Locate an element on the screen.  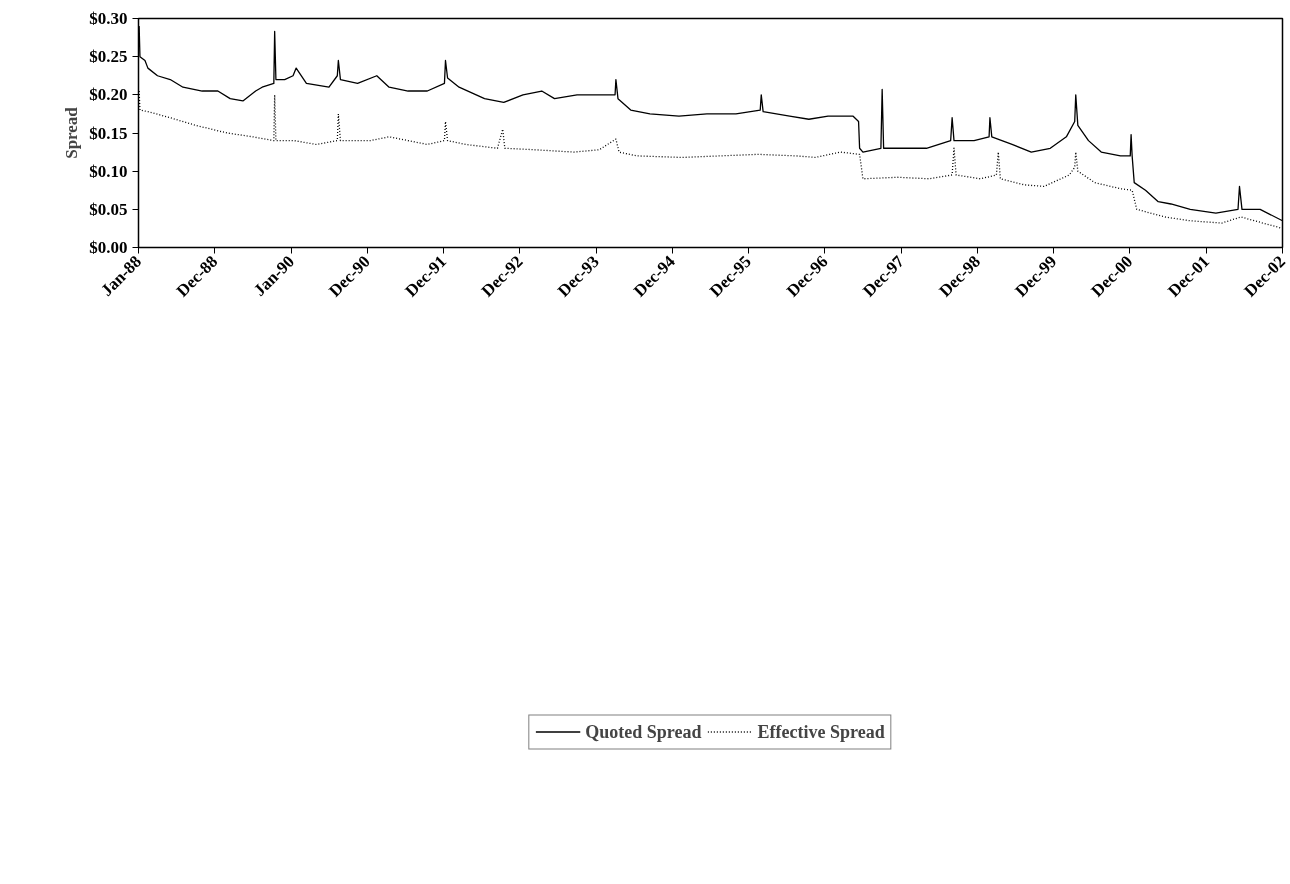
y-tick-label: $0.15 is located at coordinates (108, 133).